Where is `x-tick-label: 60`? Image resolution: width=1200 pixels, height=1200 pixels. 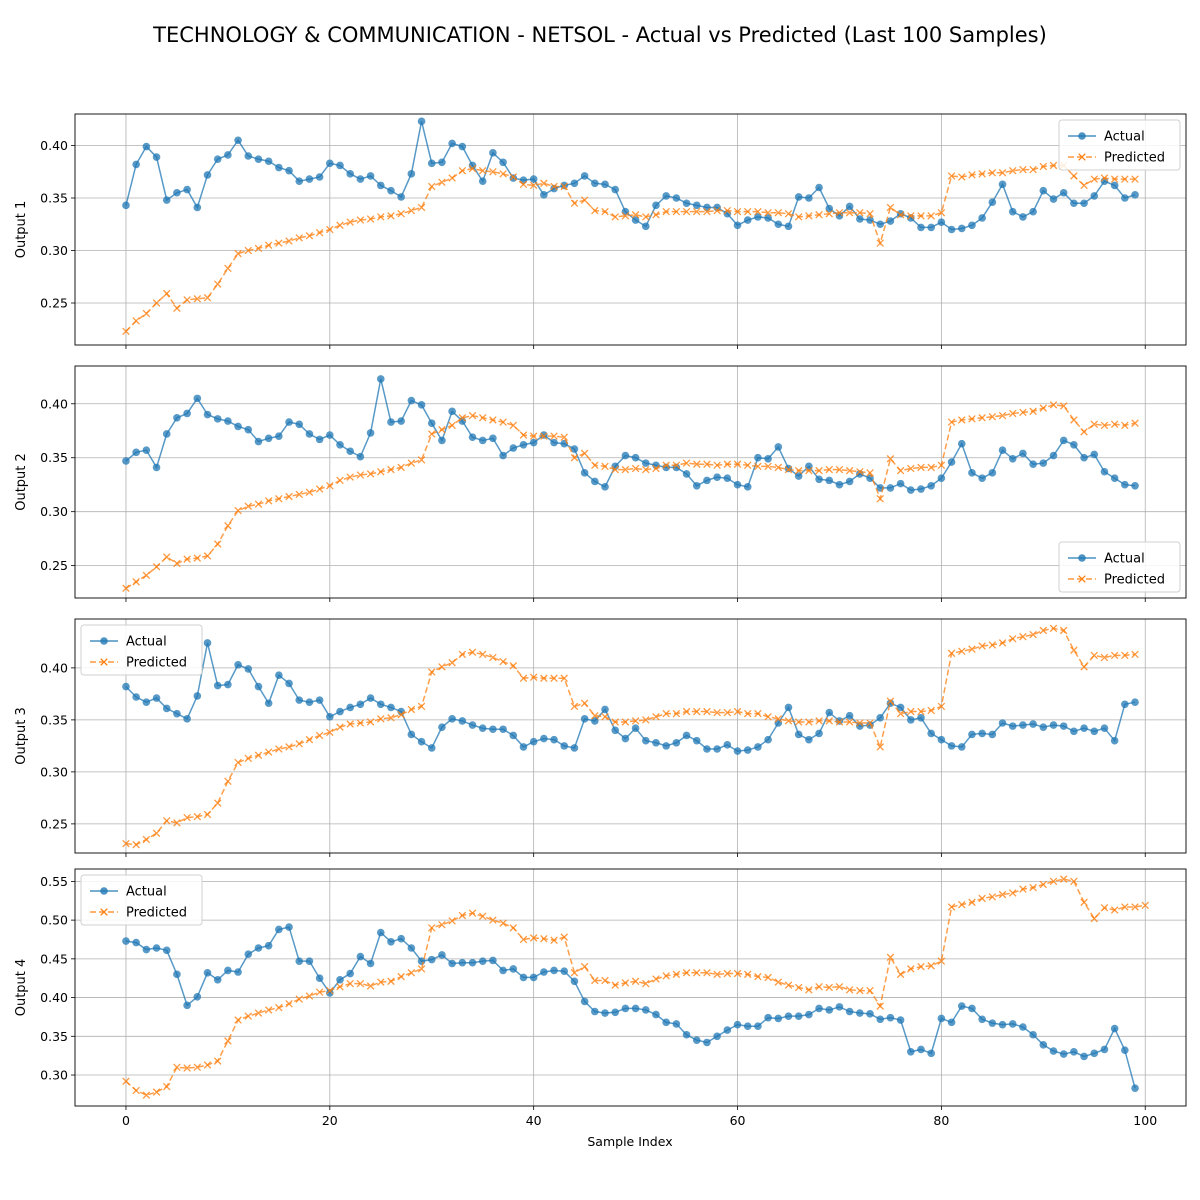 x-tick-label: 60 is located at coordinates (738, 1120).